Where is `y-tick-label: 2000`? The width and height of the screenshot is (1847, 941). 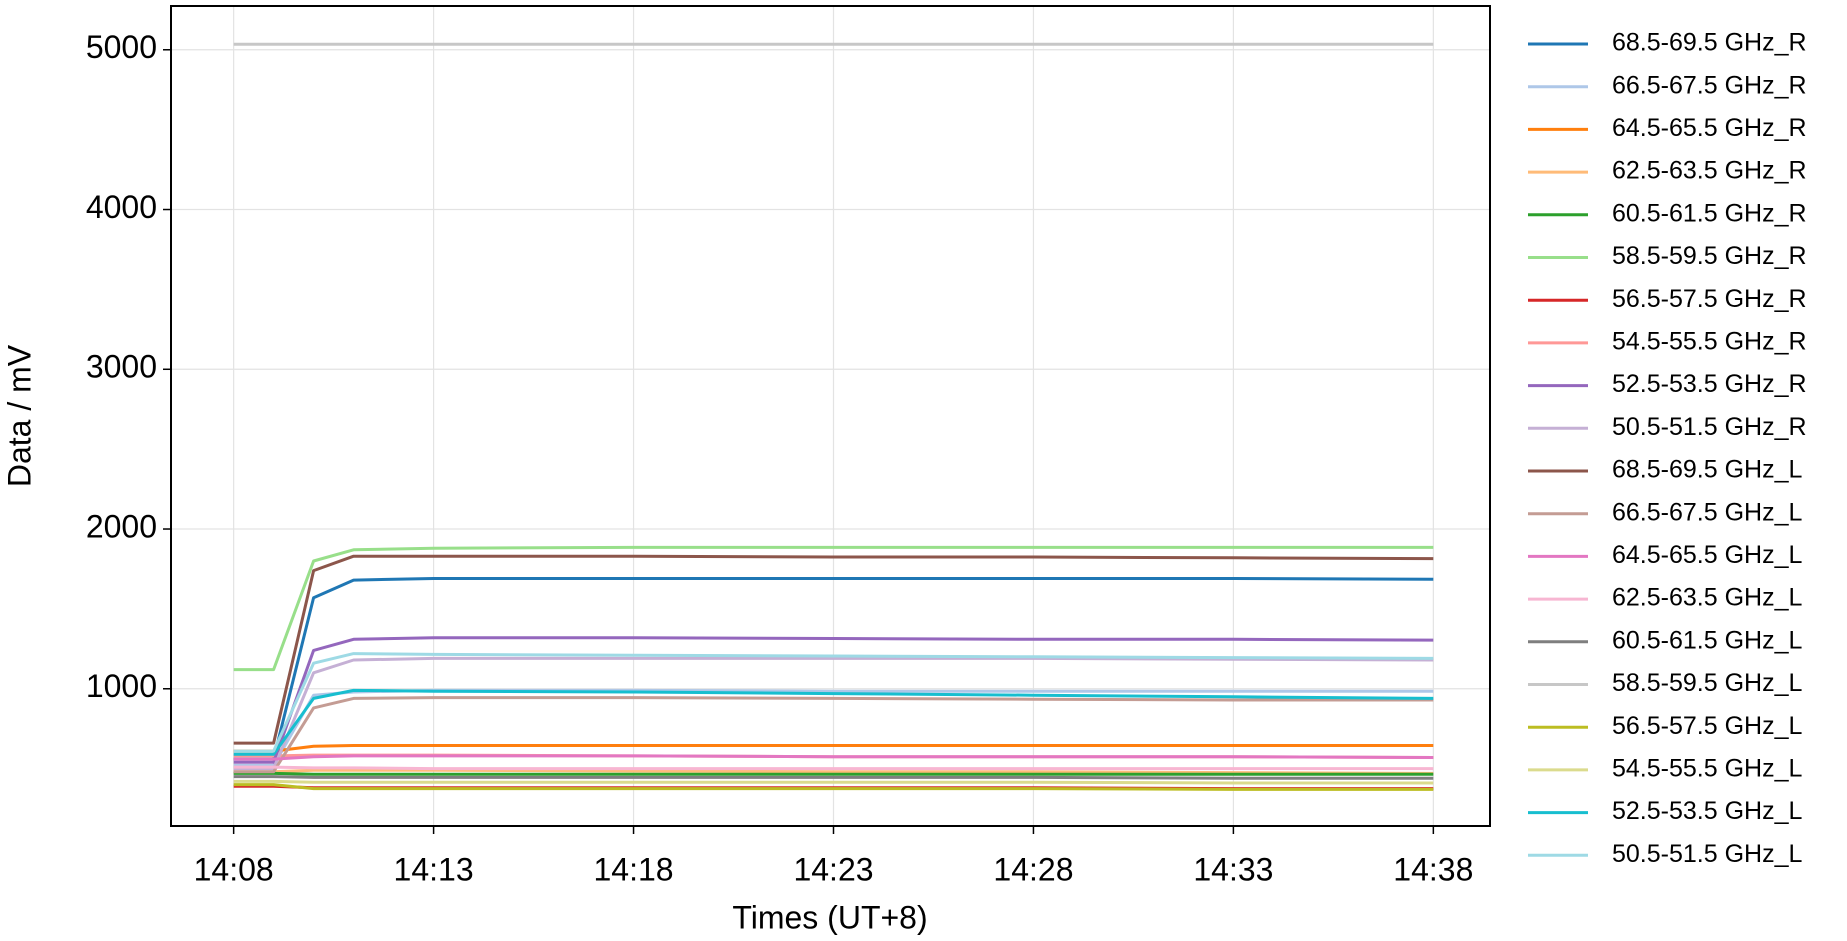 y-tick-label: 2000 is located at coordinates (121, 526).